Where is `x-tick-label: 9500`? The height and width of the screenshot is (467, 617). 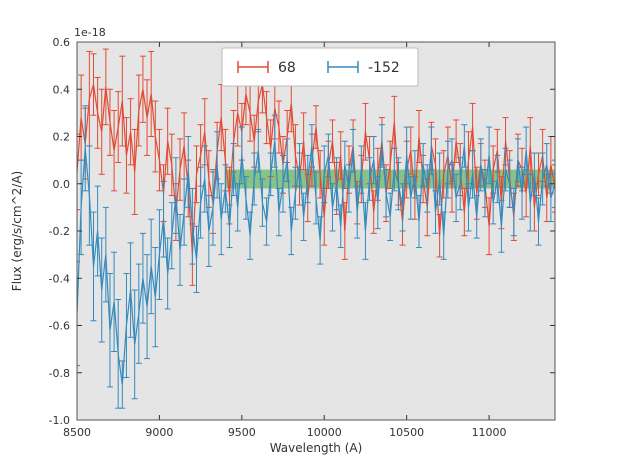
x-tick-label: 9500 is located at coordinates (242, 432).